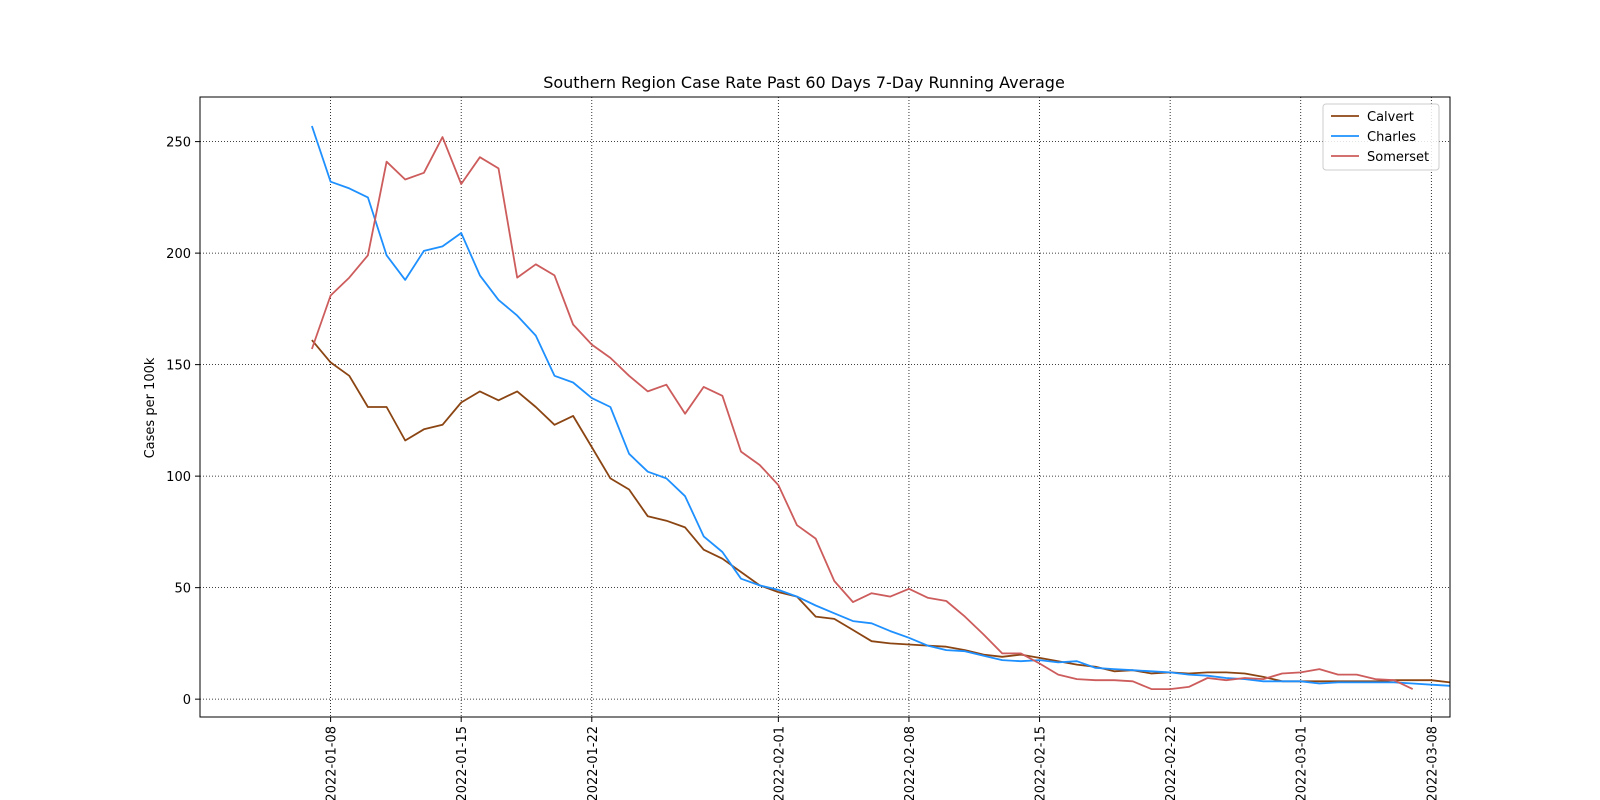  I want to click on y-tick-label: 50, so click(182, 589).